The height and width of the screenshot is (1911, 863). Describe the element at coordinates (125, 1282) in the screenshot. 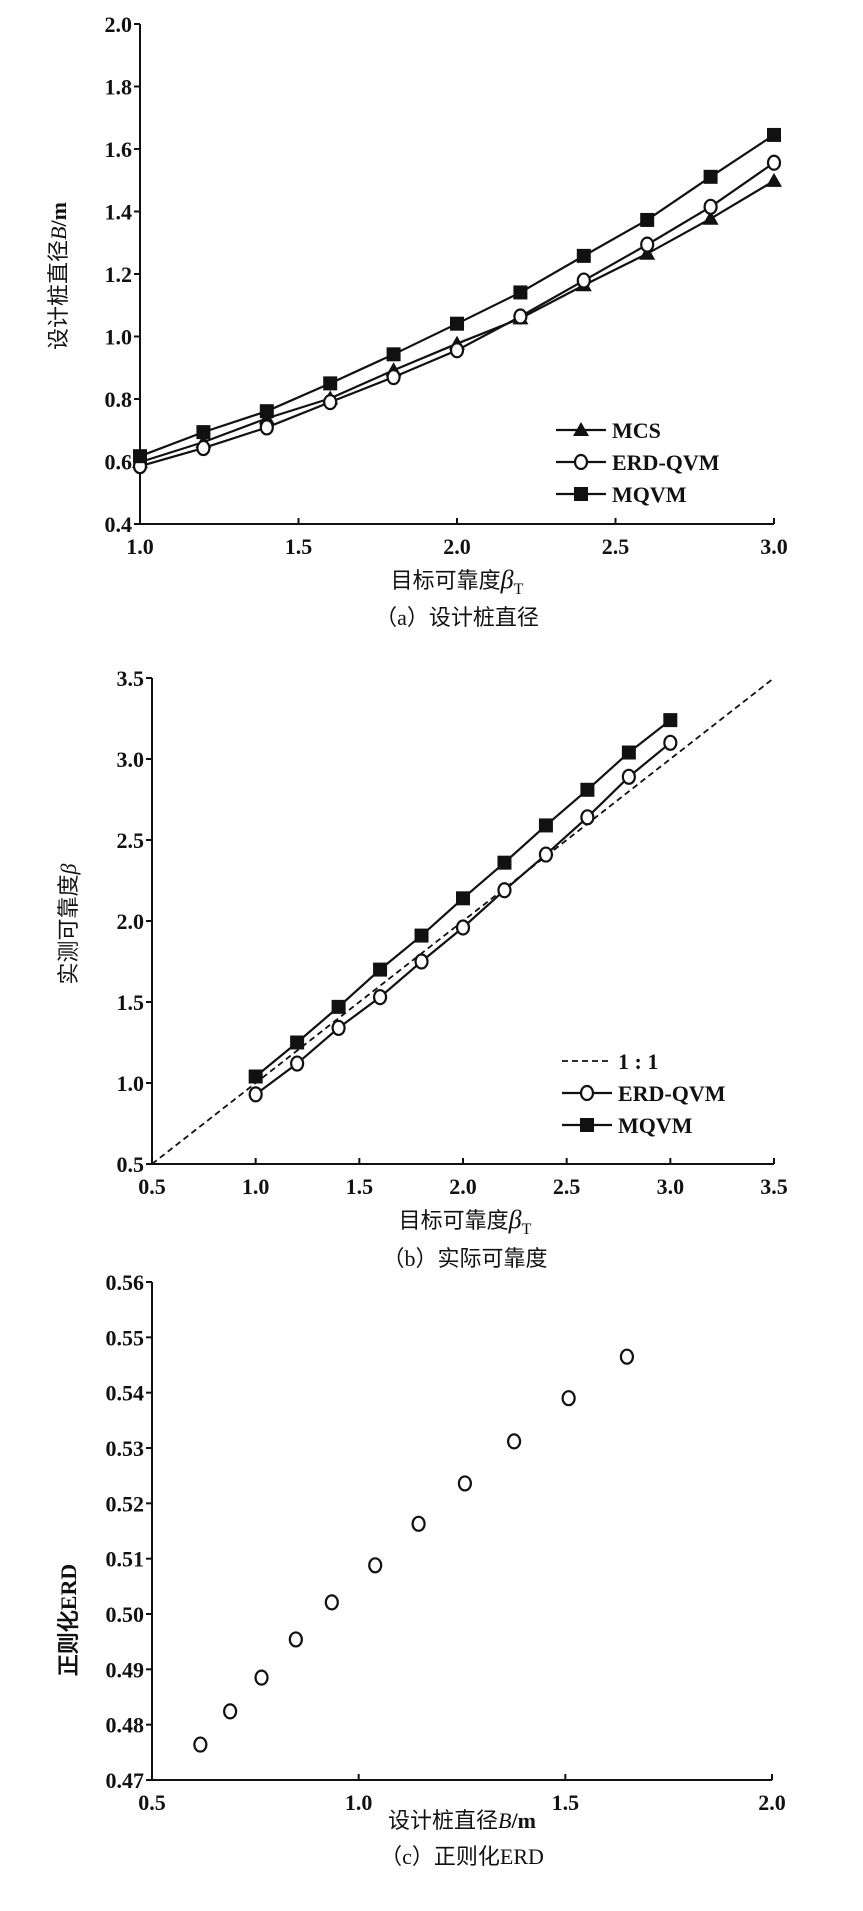

I see `y-tick-label: 0.56` at that location.